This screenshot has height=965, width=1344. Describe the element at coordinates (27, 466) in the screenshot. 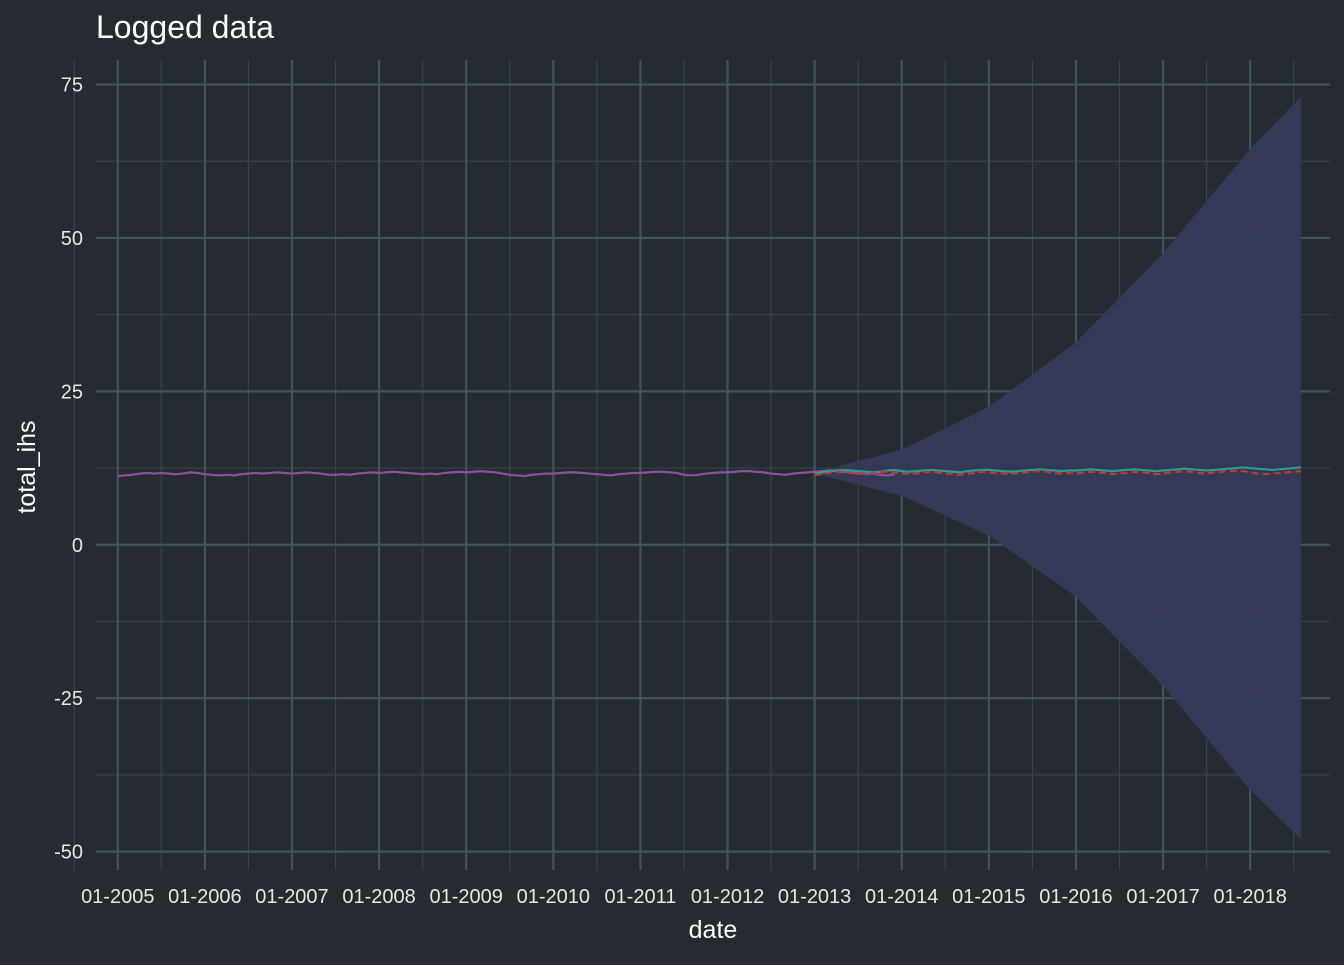

I see `y-axis-label: total_ihs` at that location.